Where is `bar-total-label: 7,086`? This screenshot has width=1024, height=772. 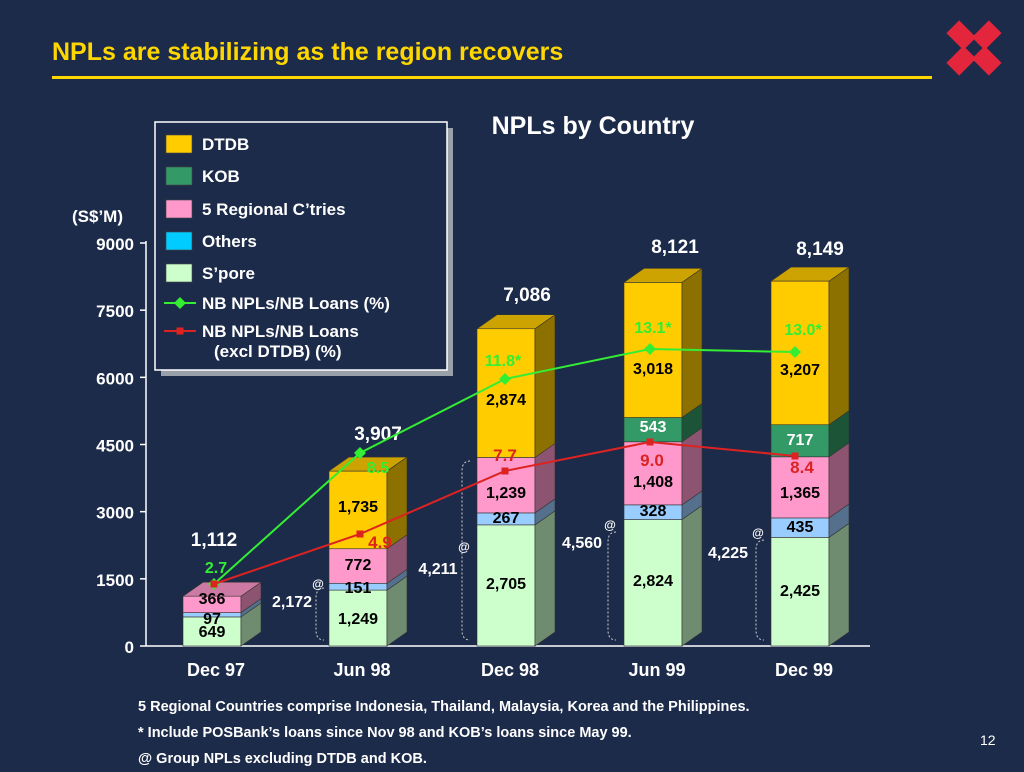
bar-total-label: 7,086 is located at coordinates (527, 295).